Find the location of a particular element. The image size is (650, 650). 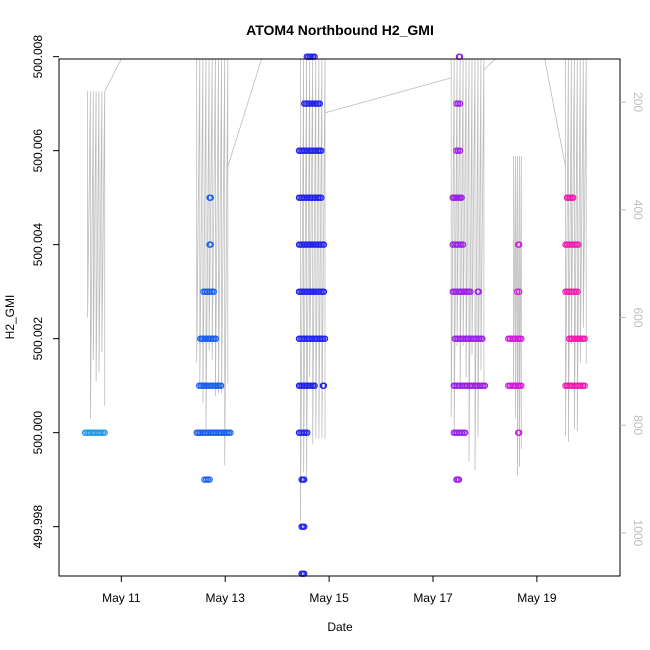

y-tick-label: 500.008 is located at coordinates (38, 57).